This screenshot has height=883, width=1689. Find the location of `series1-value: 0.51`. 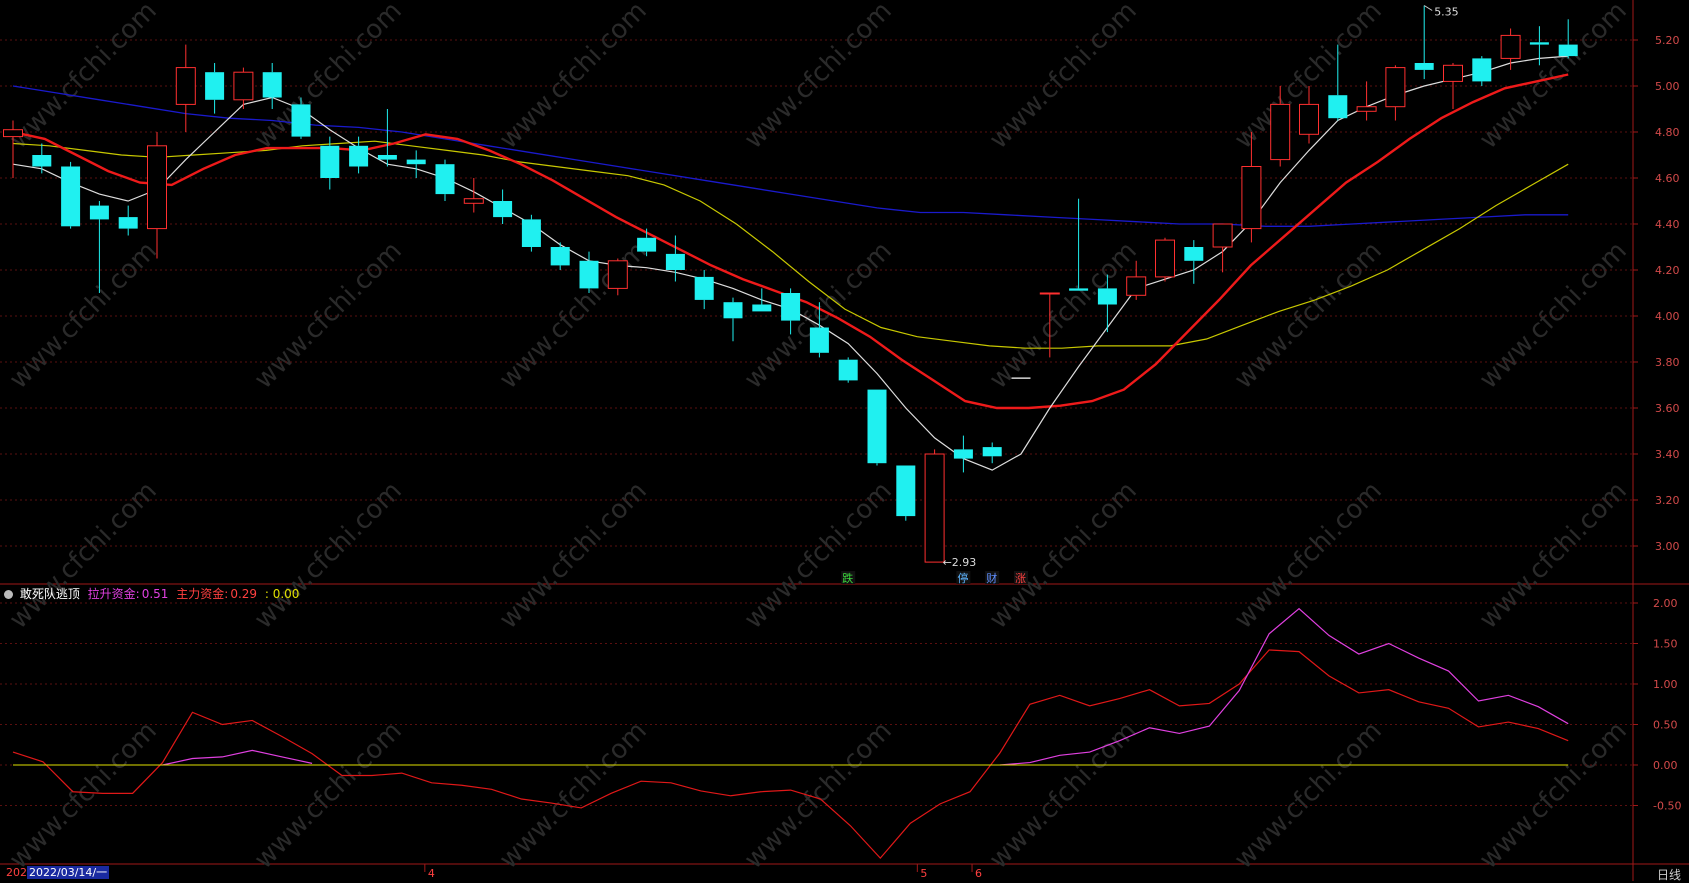

series1-value: 0.51 is located at coordinates (155, 594).